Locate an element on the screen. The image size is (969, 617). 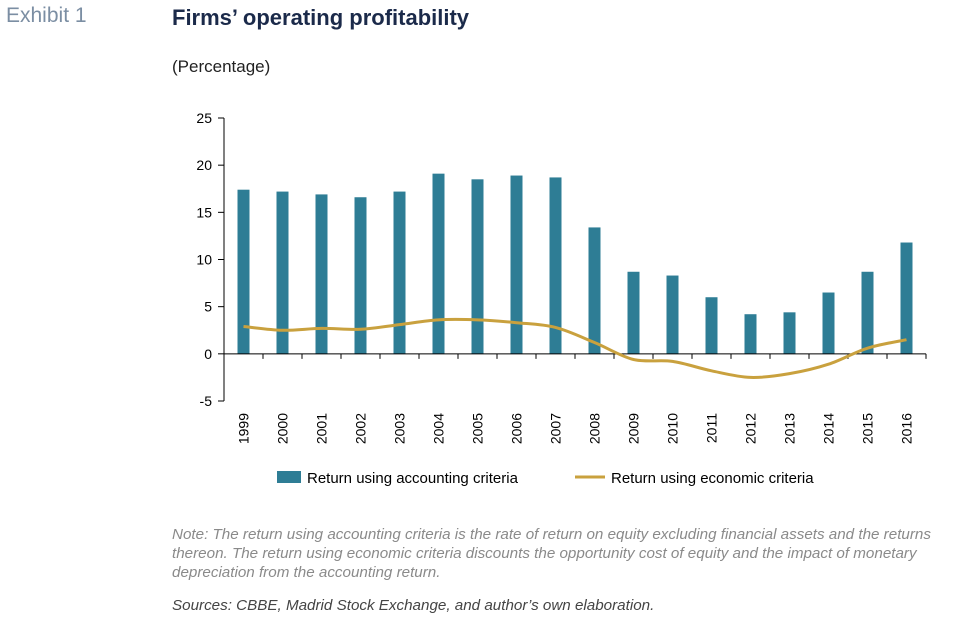
y-tick-label: 15 is located at coordinates (204, 212).